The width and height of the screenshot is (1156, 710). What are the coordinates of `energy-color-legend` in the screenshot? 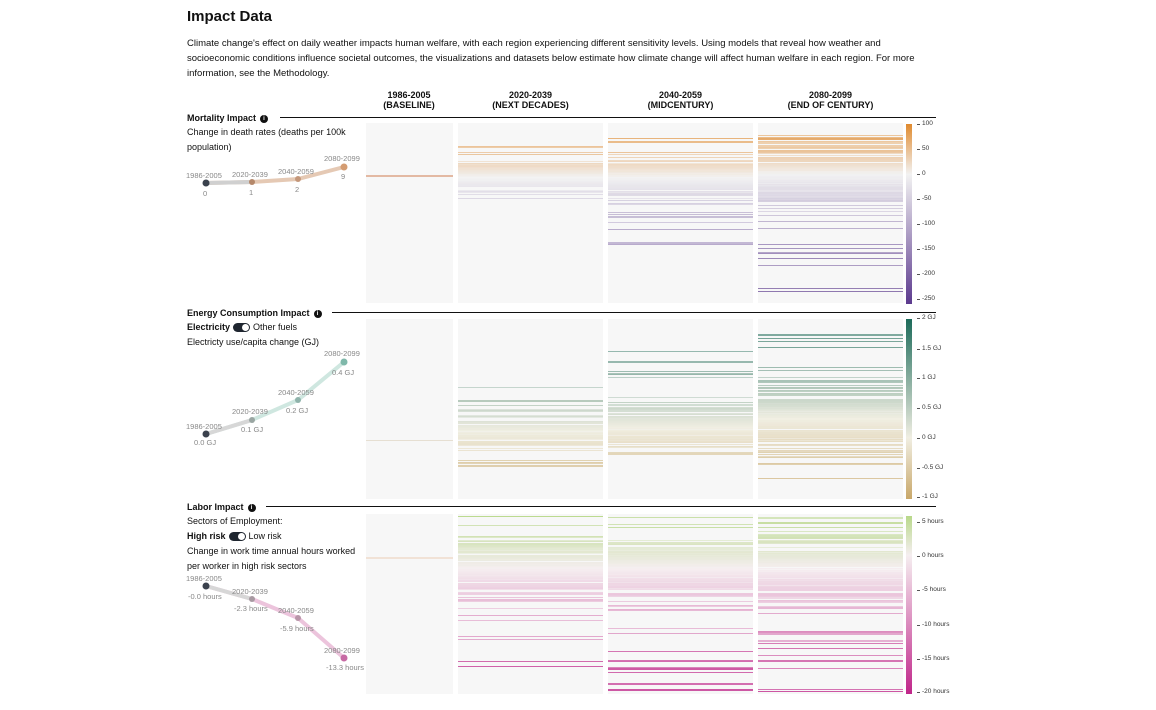 It's located at (909, 409).